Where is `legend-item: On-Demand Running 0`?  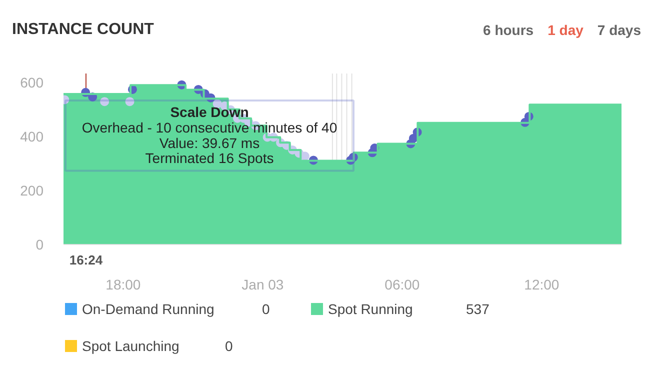 legend-item: On-Demand Running 0 is located at coordinates (167, 309).